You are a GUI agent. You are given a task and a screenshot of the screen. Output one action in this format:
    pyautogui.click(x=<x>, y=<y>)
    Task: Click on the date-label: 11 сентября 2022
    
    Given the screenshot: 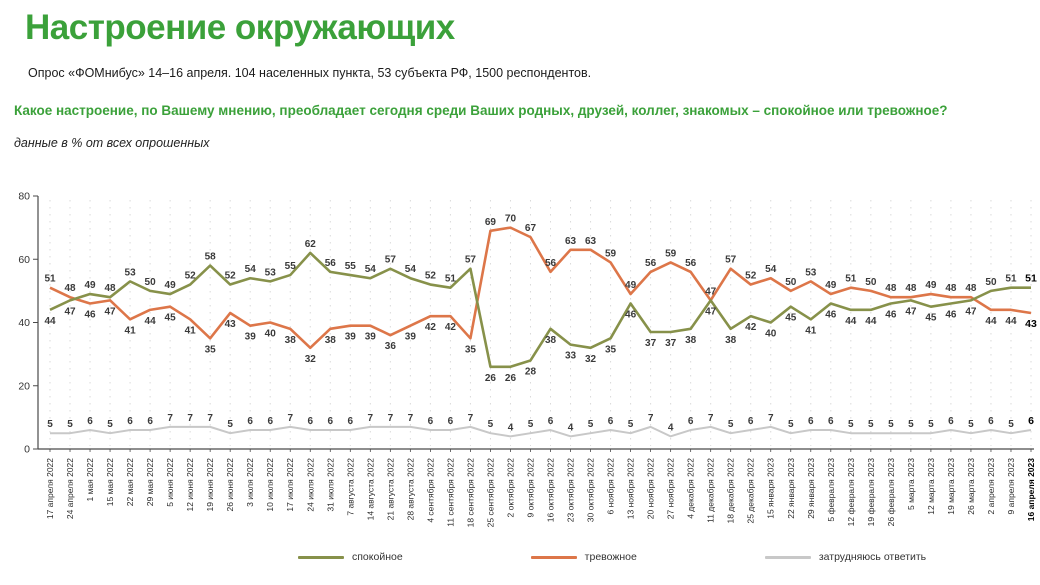 What is the action you would take?
    pyautogui.click(x=450, y=492)
    